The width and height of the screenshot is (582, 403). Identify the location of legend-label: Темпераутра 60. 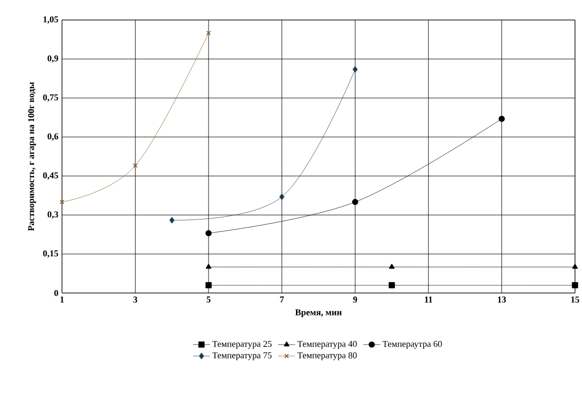
(412, 344).